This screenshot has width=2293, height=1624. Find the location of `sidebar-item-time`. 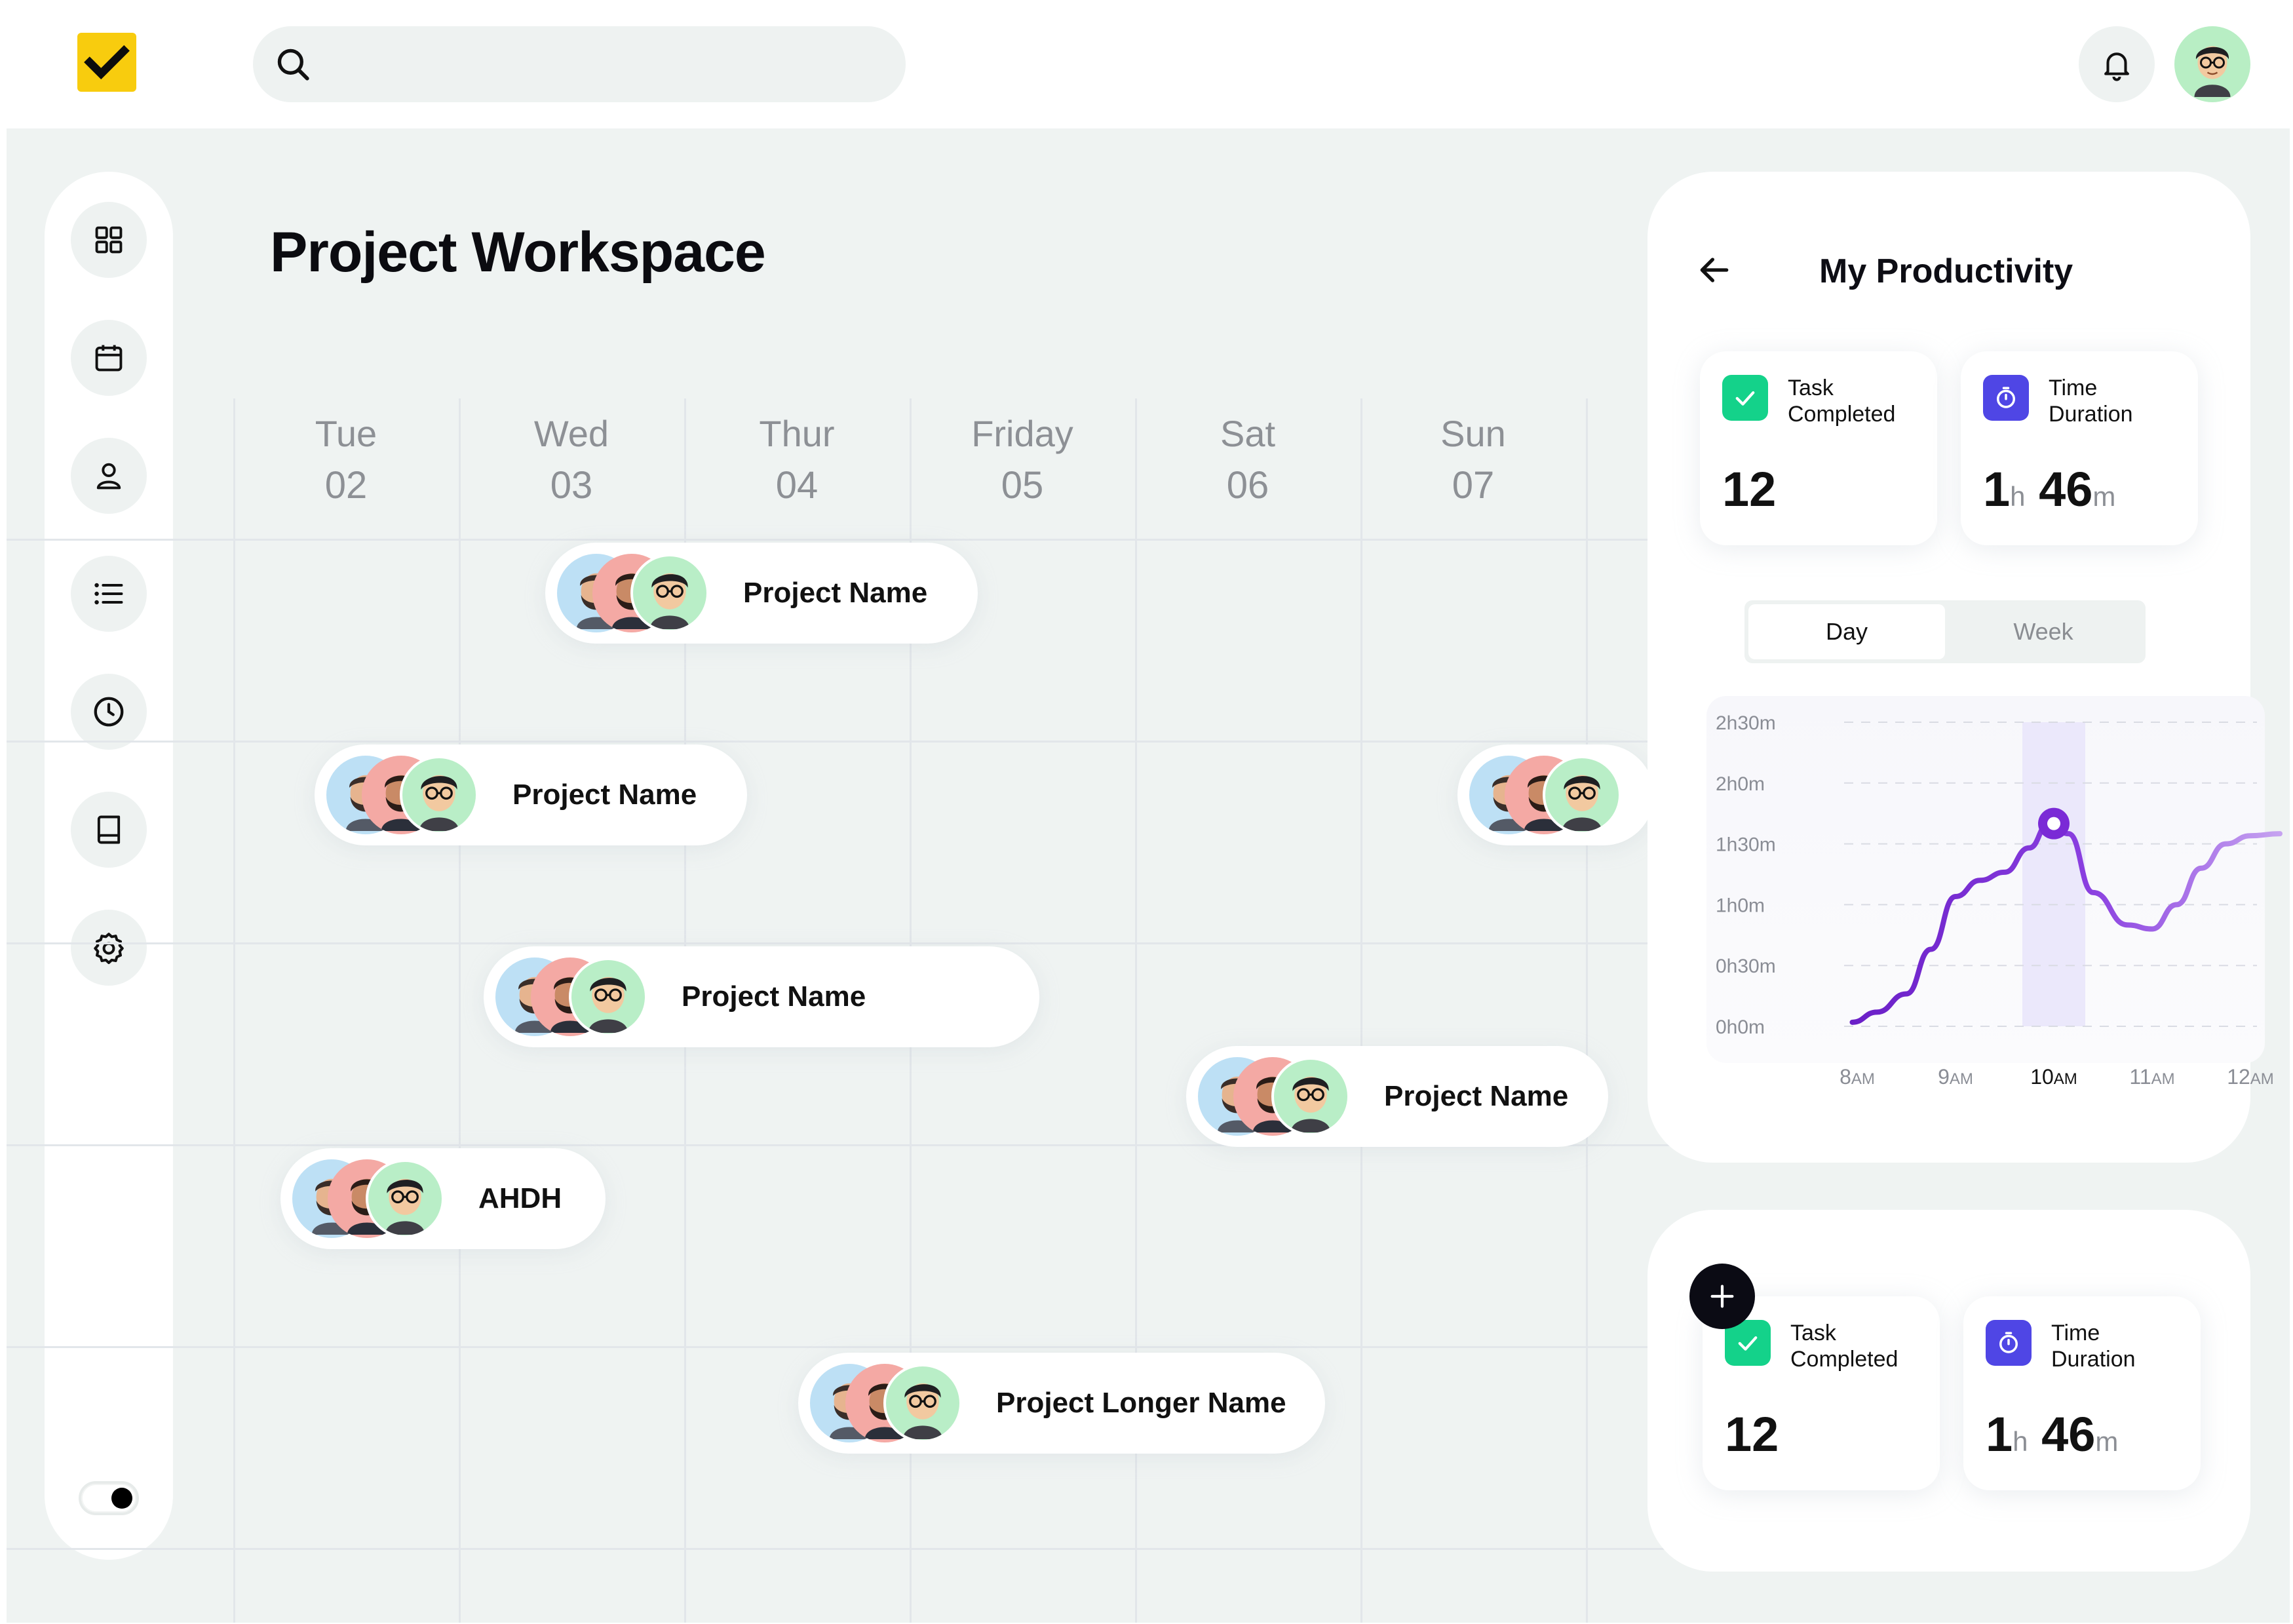

sidebar-item-time is located at coordinates (109, 712).